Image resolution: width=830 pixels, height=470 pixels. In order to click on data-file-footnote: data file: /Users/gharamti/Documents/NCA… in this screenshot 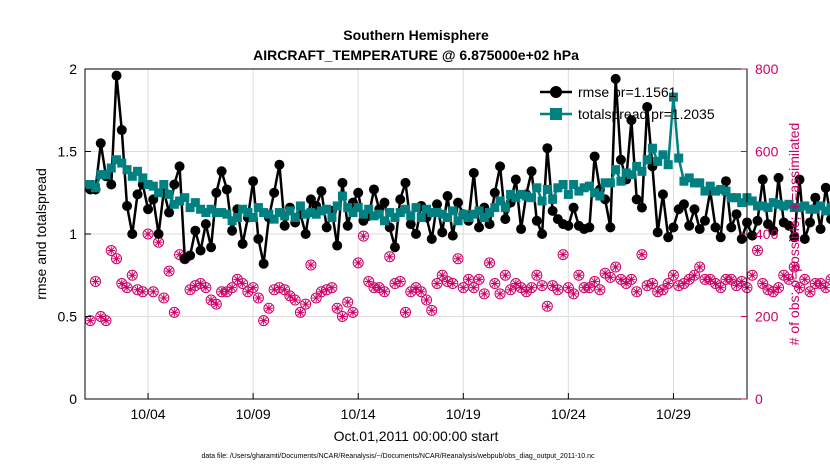, I will do `click(398, 456)`.